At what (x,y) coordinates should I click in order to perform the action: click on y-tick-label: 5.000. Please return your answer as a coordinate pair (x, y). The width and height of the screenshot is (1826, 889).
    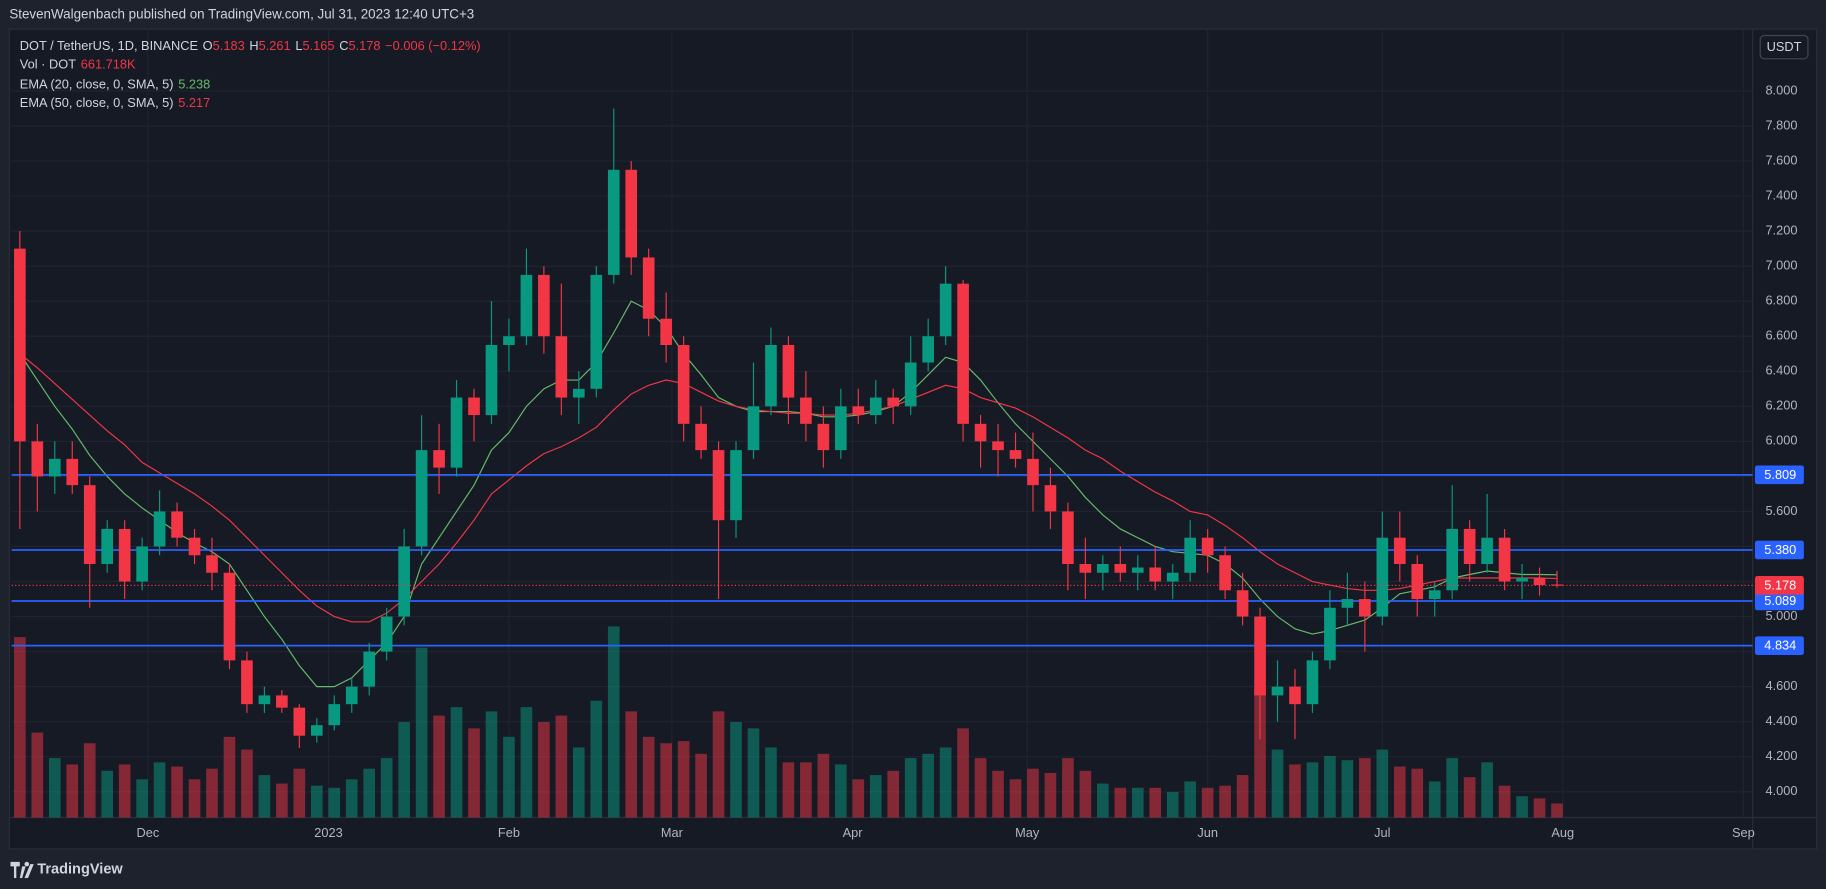
    Looking at the image, I should click on (1781, 615).